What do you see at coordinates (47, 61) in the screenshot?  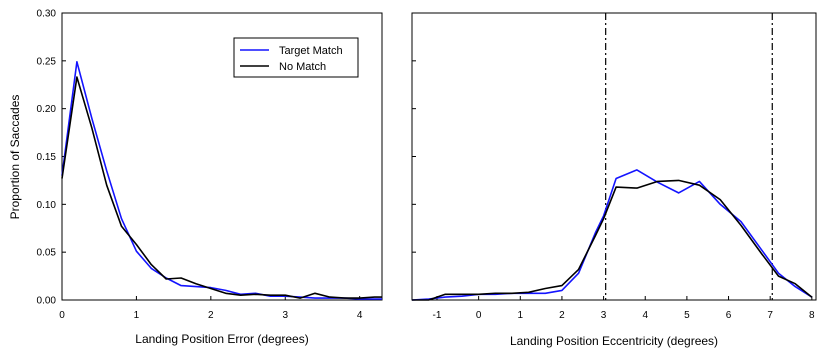 I see `left-y-tick-label: 0.25` at bounding box center [47, 61].